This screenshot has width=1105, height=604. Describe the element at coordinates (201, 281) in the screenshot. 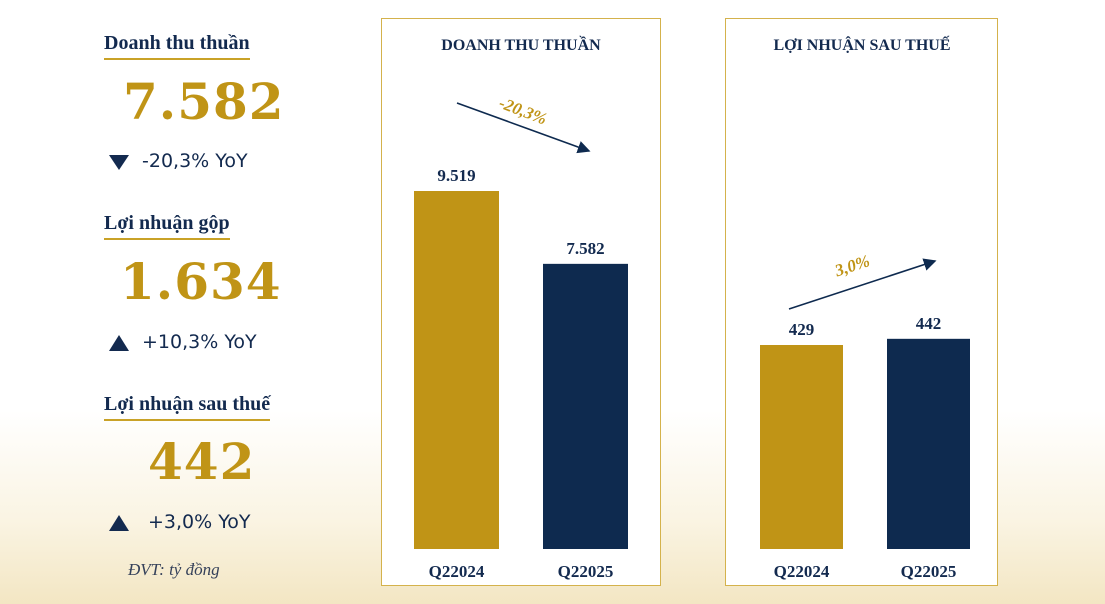

I see `kpi-gross-profit-value: 1.634` at that location.